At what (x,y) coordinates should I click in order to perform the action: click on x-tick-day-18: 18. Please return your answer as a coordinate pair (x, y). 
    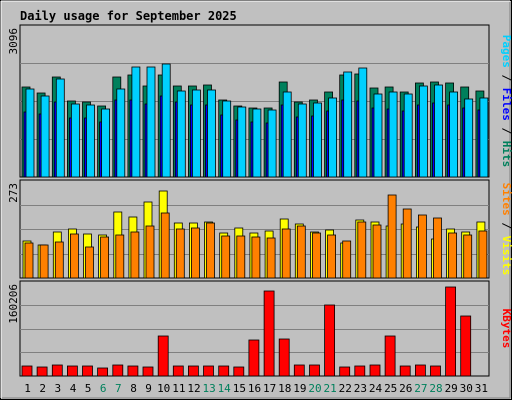
    Looking at the image, I should click on (284, 388).